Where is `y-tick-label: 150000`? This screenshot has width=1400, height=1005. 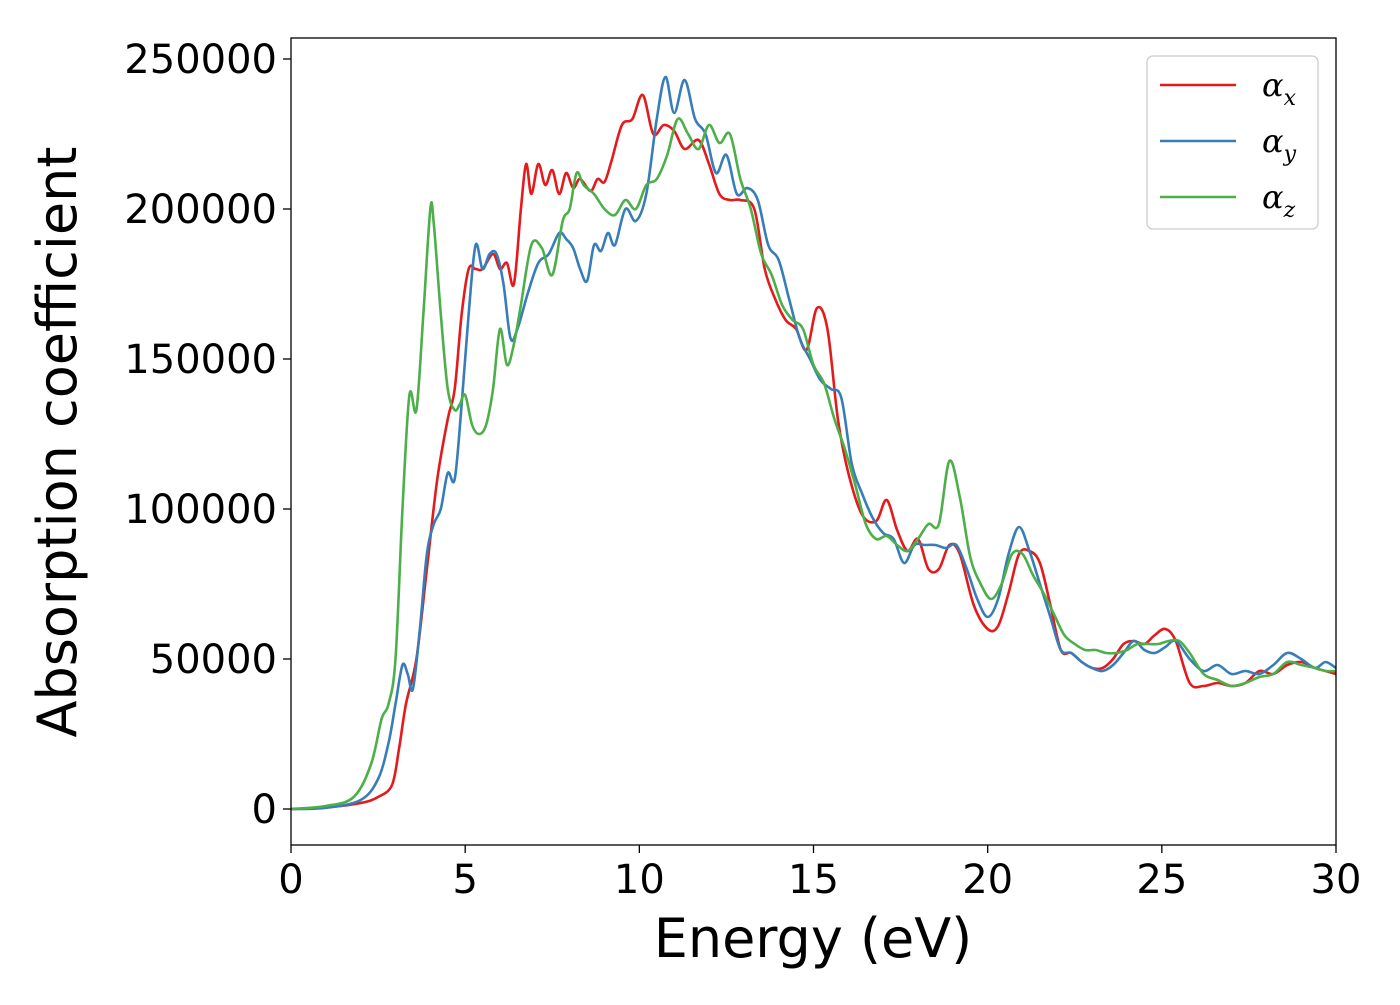
y-tick-label: 150000 is located at coordinates (200, 360).